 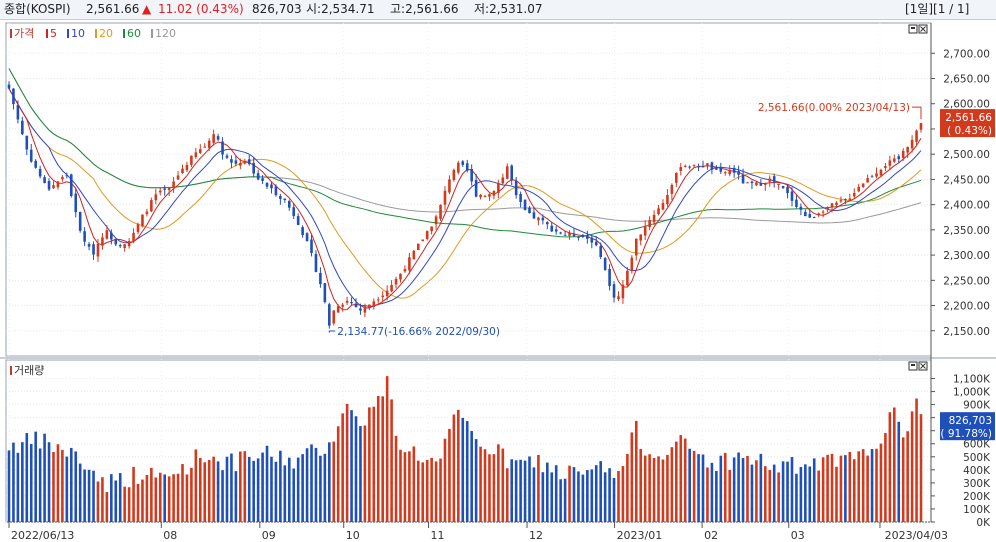 I want to click on low-annotation-arrow, so click(x=332, y=331).